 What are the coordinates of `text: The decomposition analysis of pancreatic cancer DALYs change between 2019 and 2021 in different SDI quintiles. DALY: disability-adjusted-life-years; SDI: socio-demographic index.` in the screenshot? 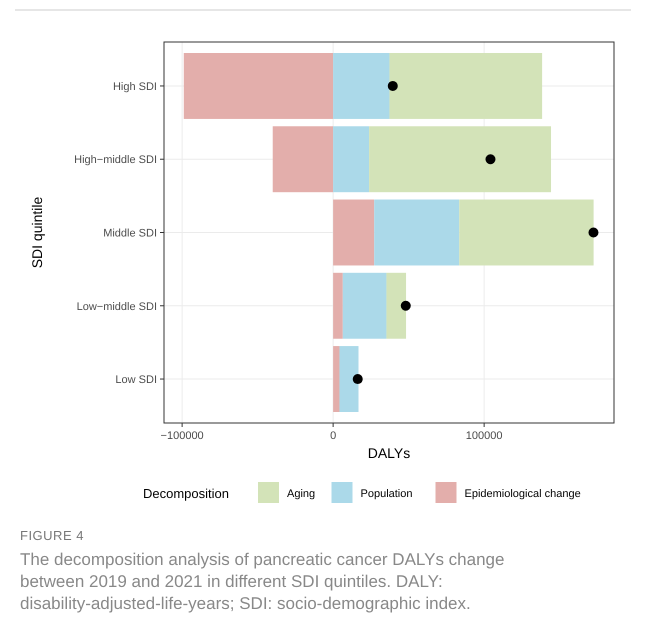 It's located at (262, 581).